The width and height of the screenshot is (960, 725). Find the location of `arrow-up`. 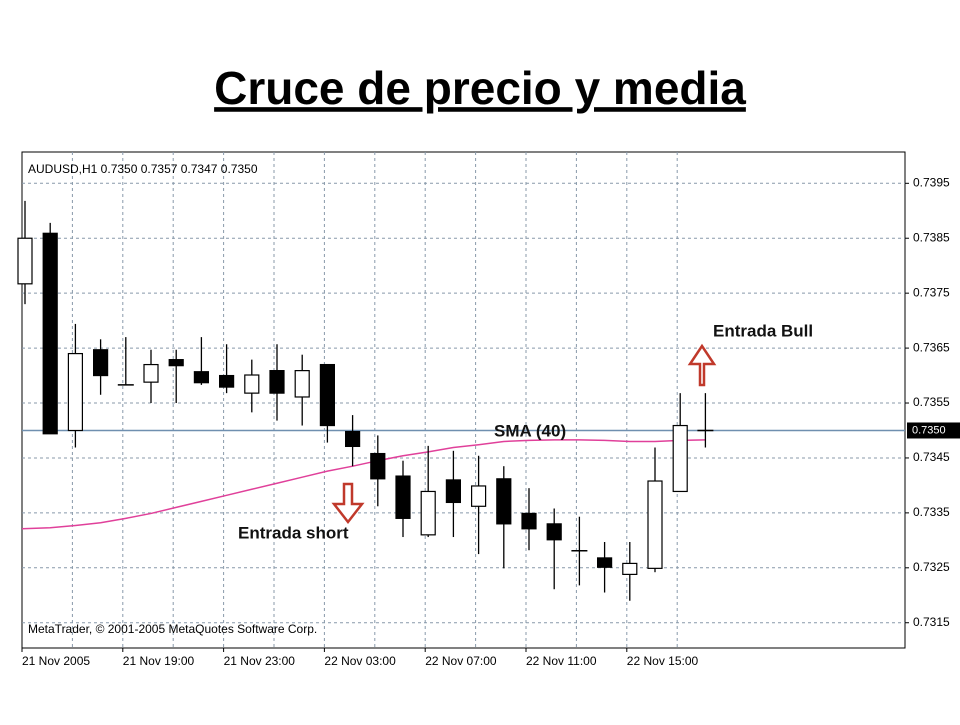

arrow-up is located at coordinates (702, 365).